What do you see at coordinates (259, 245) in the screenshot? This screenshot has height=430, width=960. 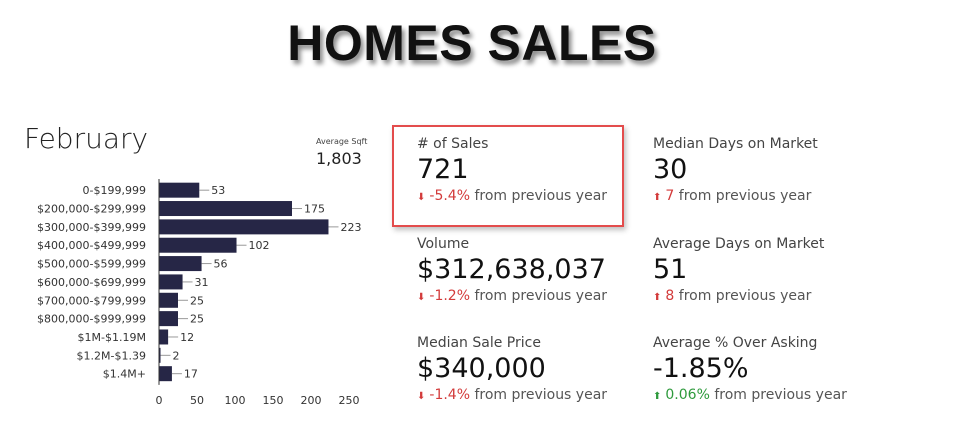 I see `data-label: 102` at bounding box center [259, 245].